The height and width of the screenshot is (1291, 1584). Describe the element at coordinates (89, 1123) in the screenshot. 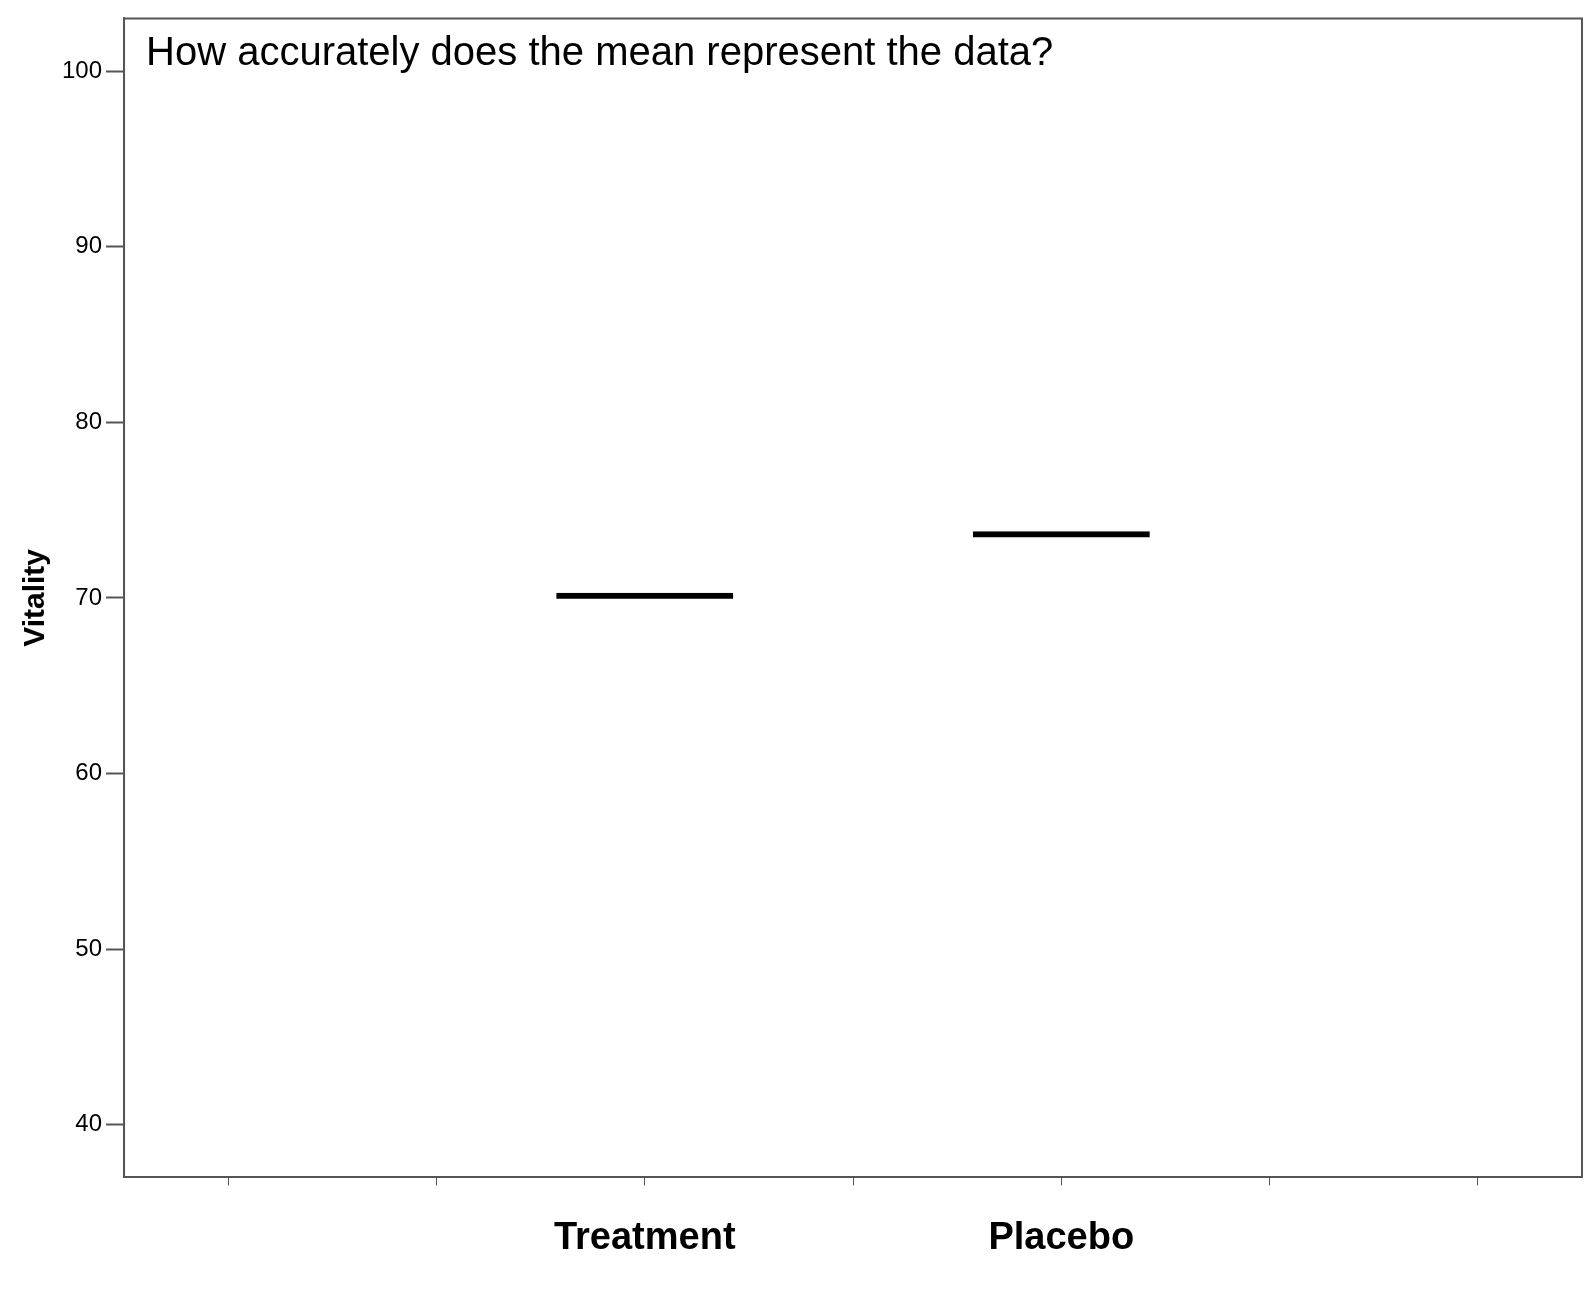

I see `y-tick-label: 40` at that location.